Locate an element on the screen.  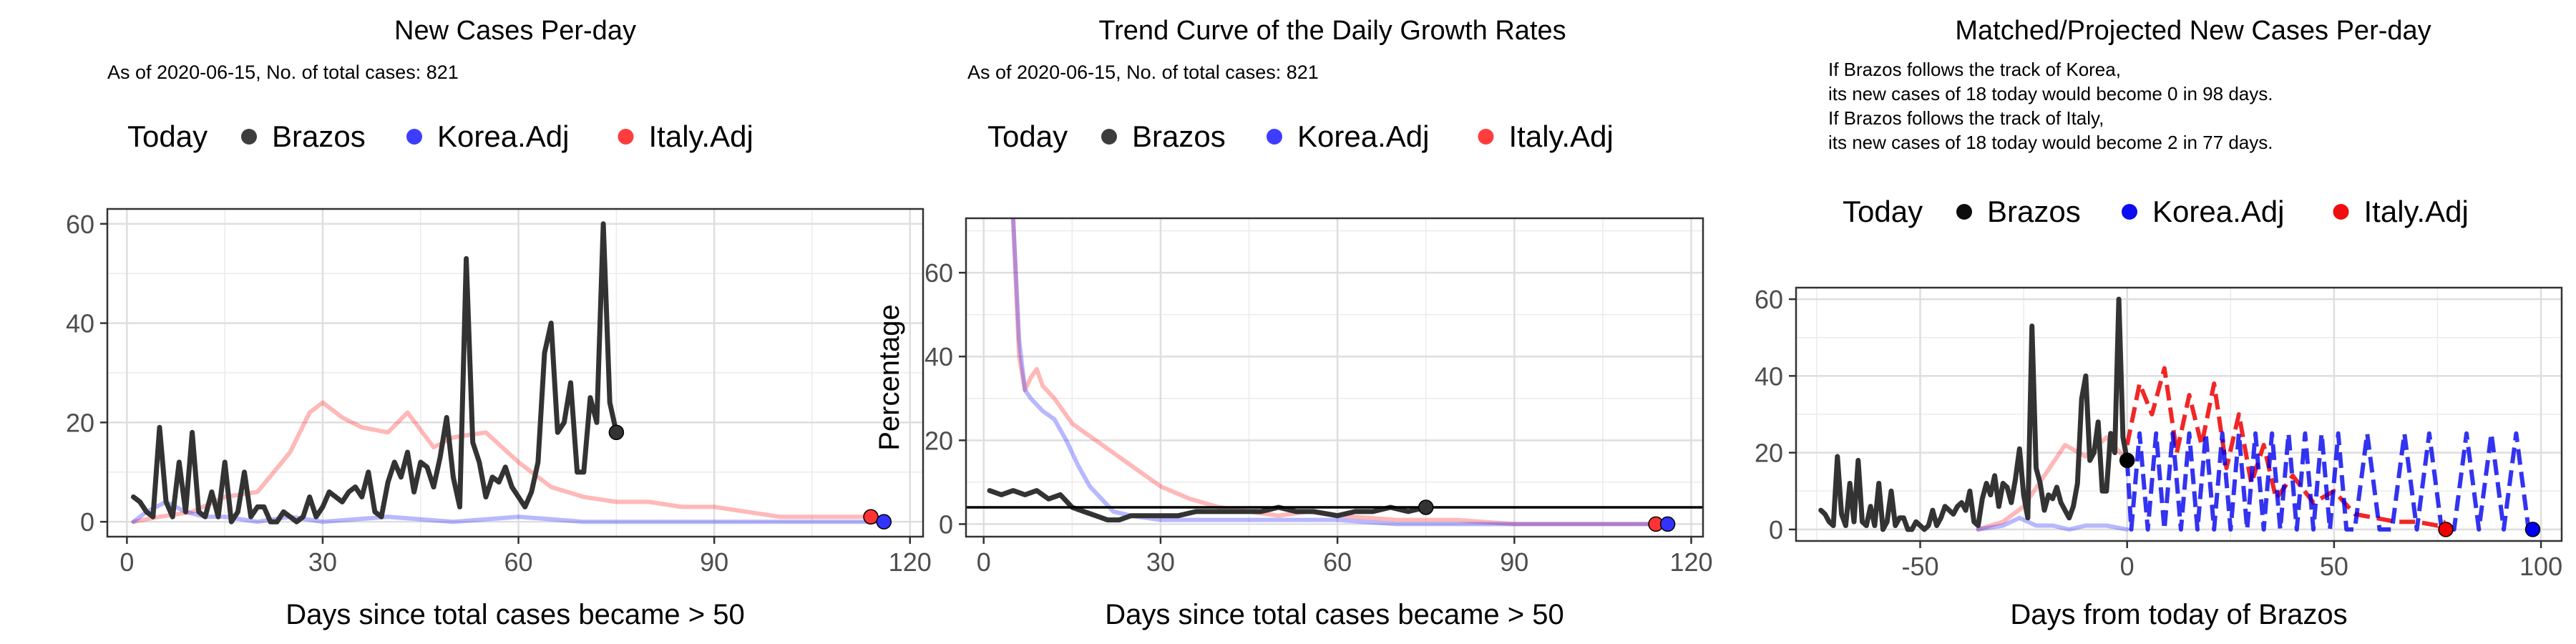
x-tick-label: -50 is located at coordinates (1919, 566).